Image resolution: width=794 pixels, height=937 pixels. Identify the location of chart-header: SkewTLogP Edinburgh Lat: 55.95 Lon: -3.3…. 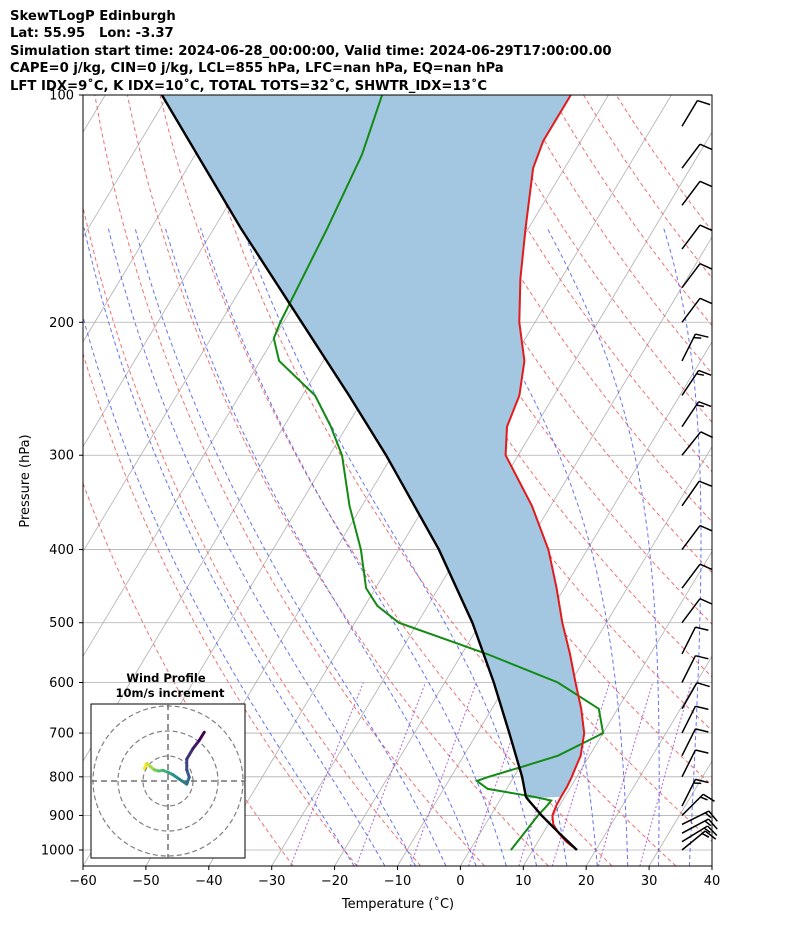
(311, 51).